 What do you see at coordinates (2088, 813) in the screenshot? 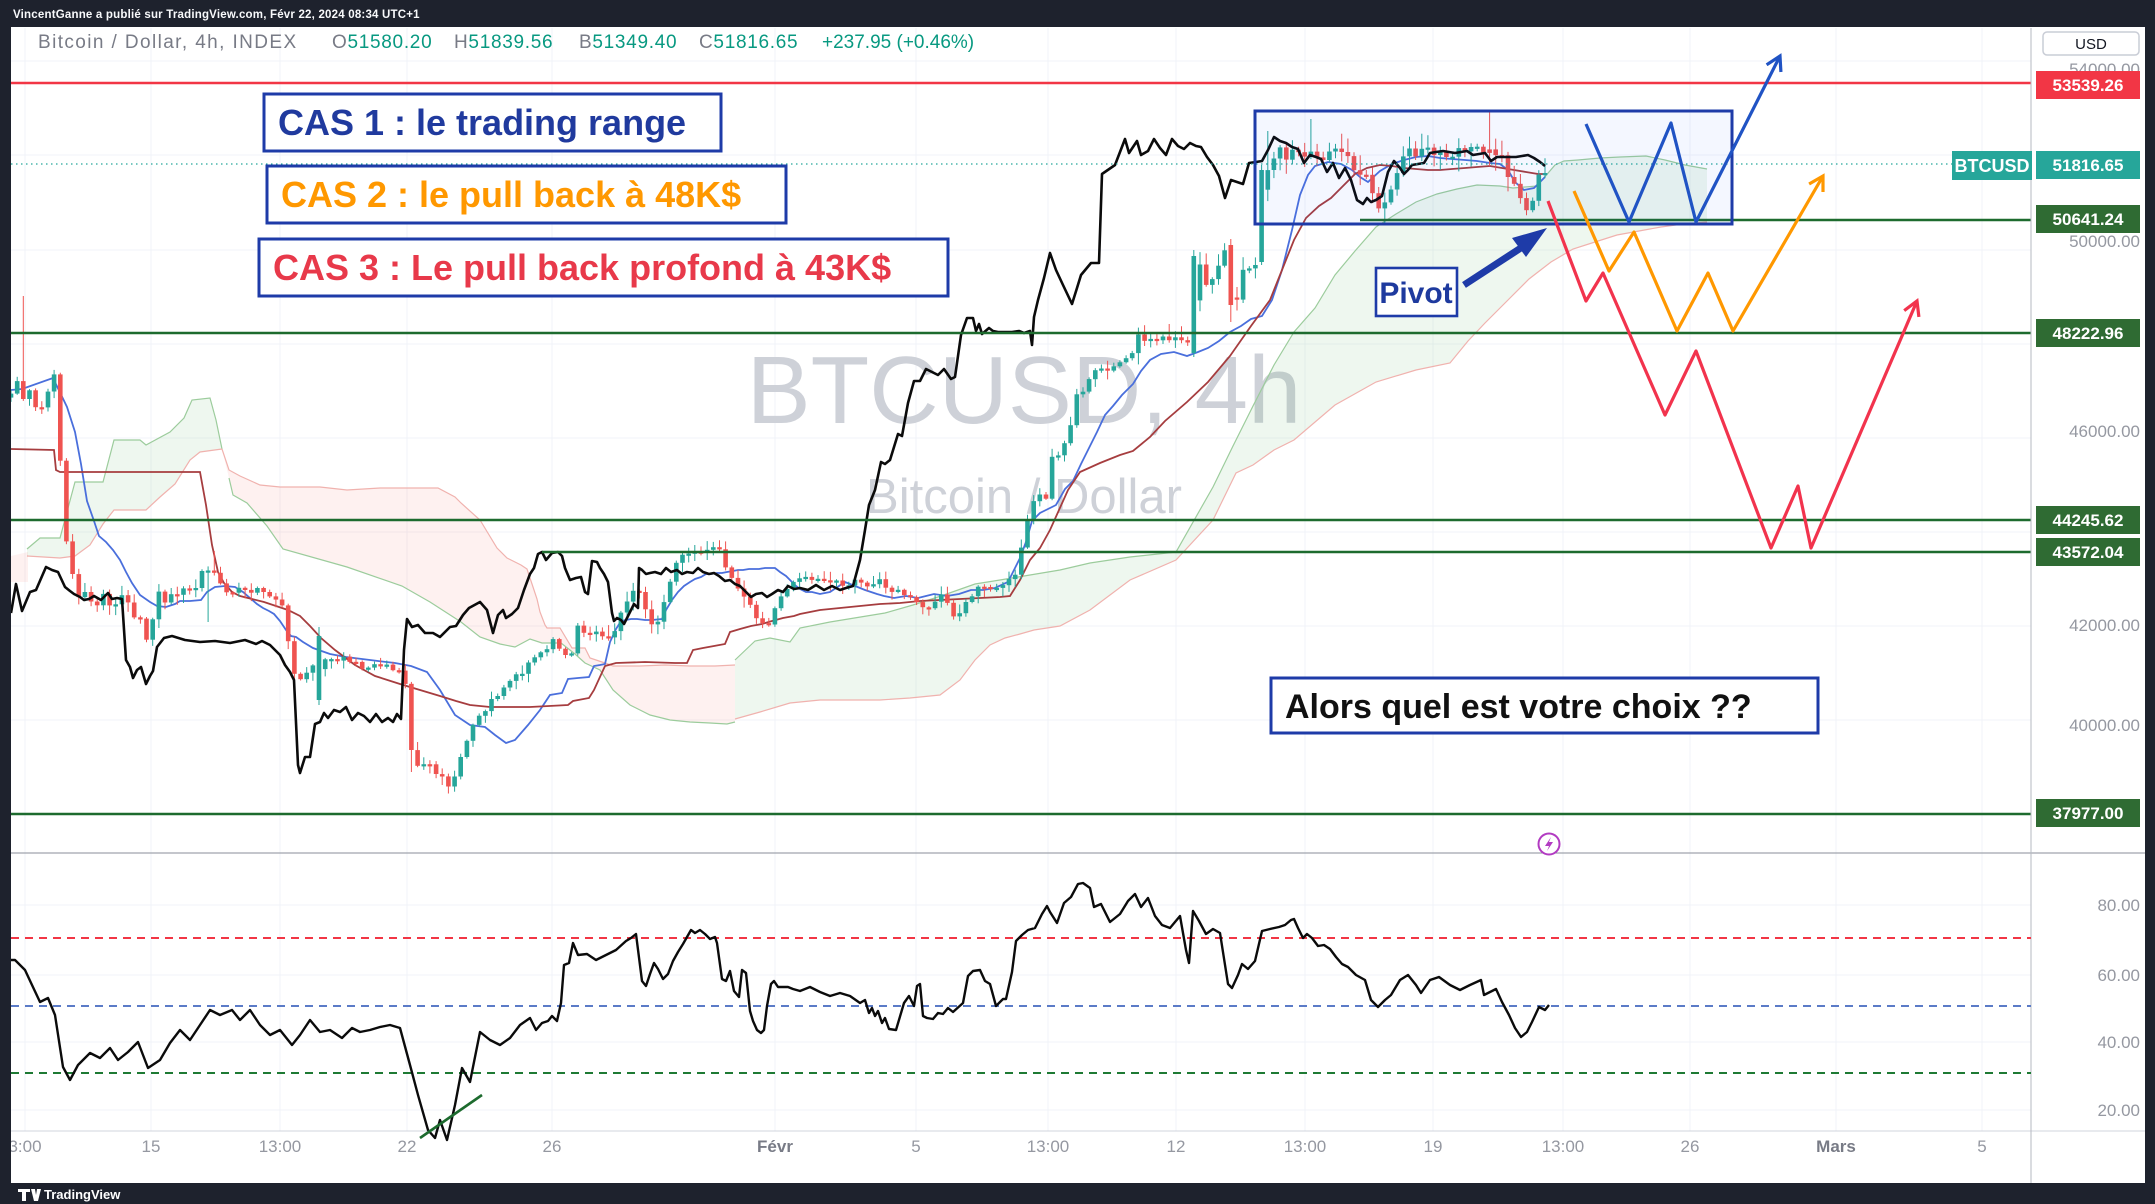
I see `svg-text: 37977.00` at bounding box center [2088, 813].